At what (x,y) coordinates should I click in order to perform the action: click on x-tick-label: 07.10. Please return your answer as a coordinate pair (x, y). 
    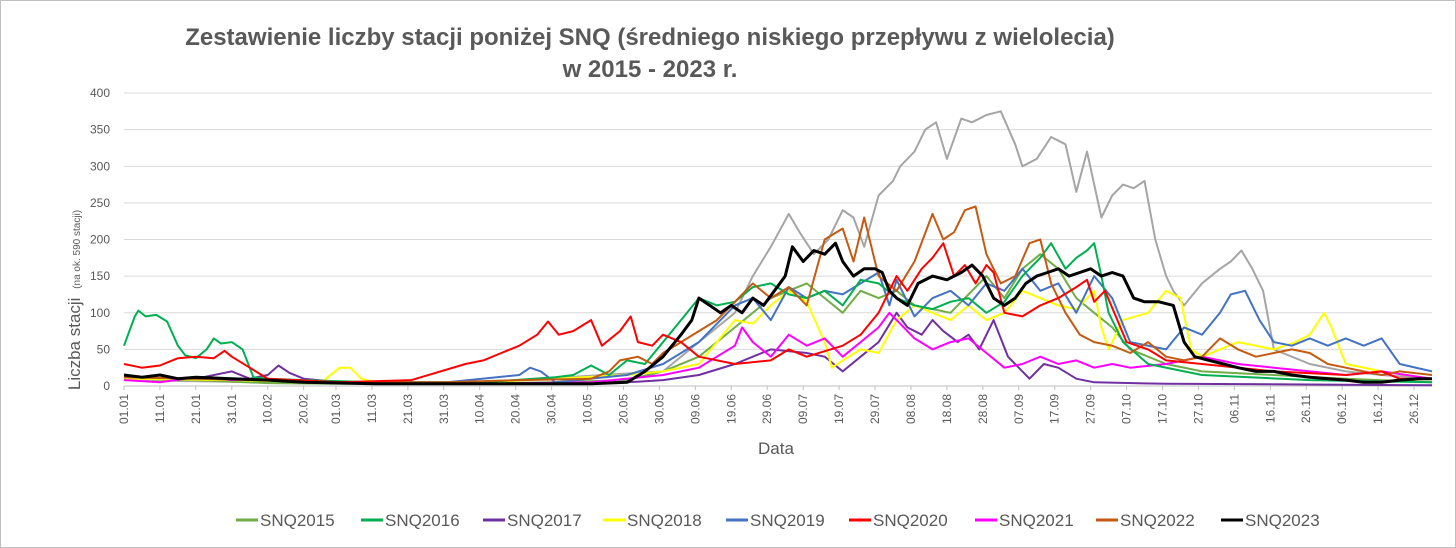
    Looking at the image, I should click on (1127, 409).